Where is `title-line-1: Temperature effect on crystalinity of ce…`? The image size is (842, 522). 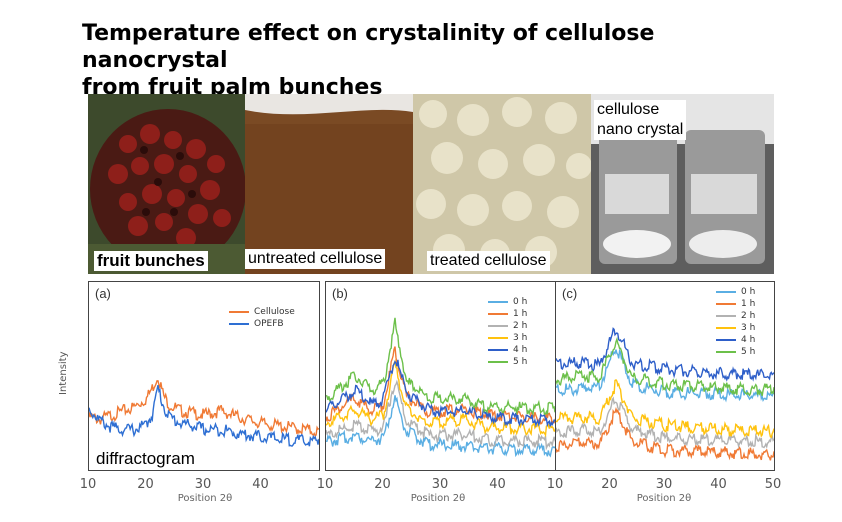 title-line-1: Temperature effect on crystalinity of ce… is located at coordinates (368, 47).